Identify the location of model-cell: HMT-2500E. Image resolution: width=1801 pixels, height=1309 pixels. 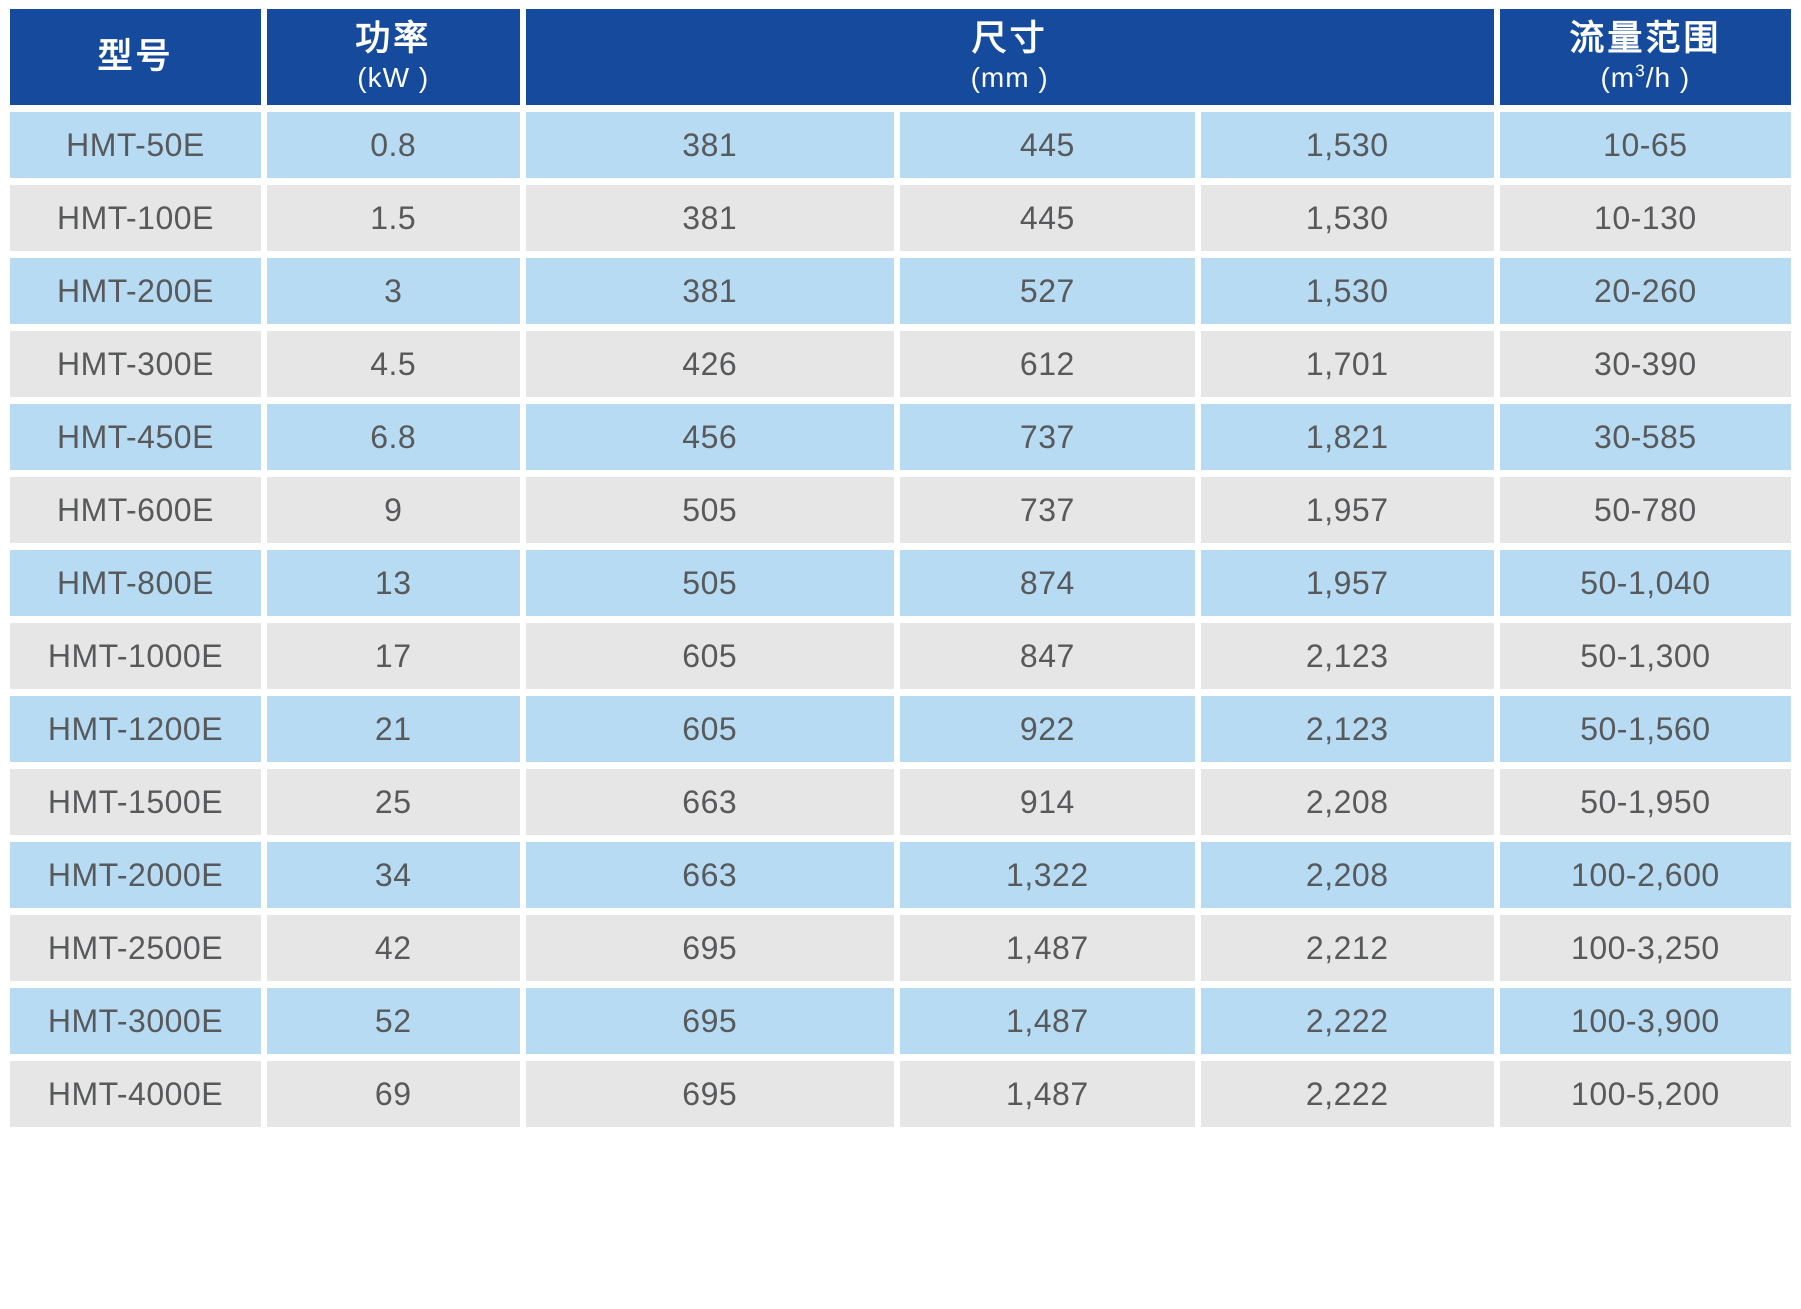
(135, 948).